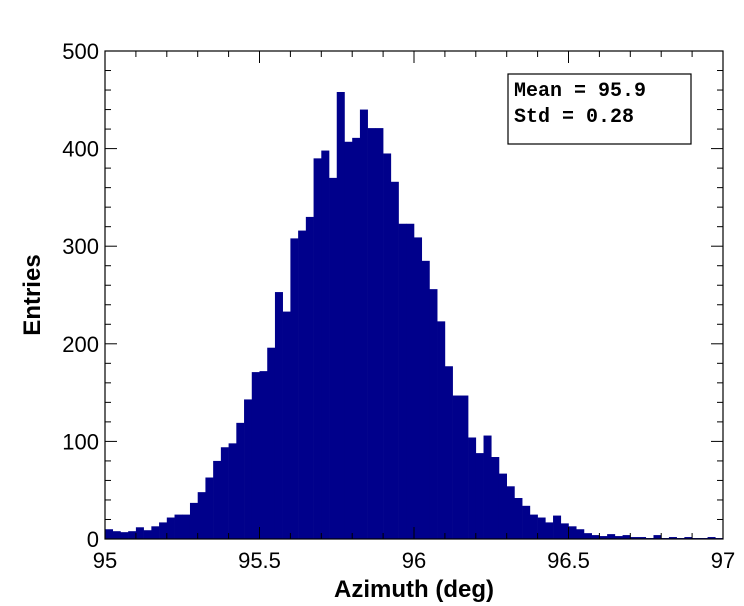 This screenshot has width=744, height=606. I want to click on x-tick-label: 97, so click(723, 560).